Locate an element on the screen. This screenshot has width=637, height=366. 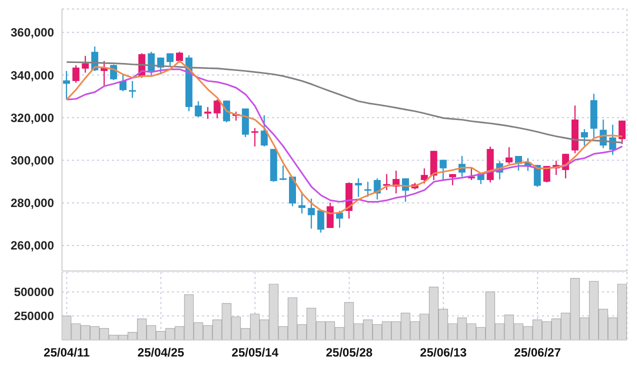
y-tick-label: 340,000 is located at coordinates (32, 75).